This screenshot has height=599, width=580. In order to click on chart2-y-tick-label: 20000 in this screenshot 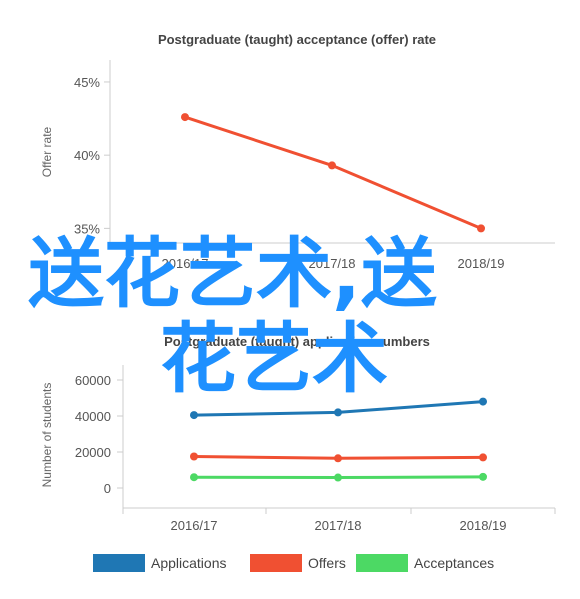, I will do `click(93, 452)`.